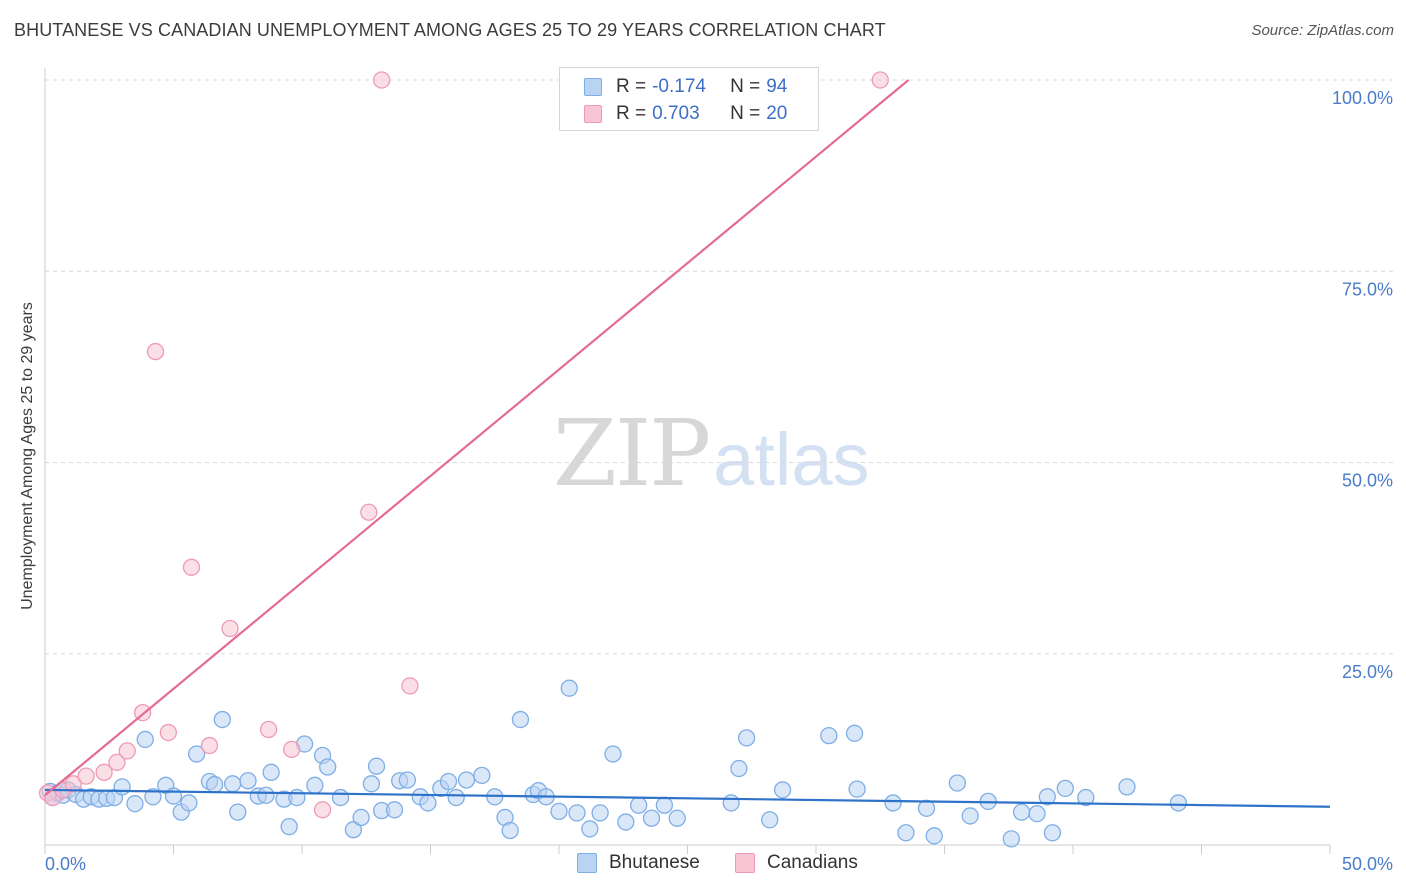  What do you see at coordinates (687, 798) in the screenshot?
I see `bhutanese-trendline` at bounding box center [687, 798].